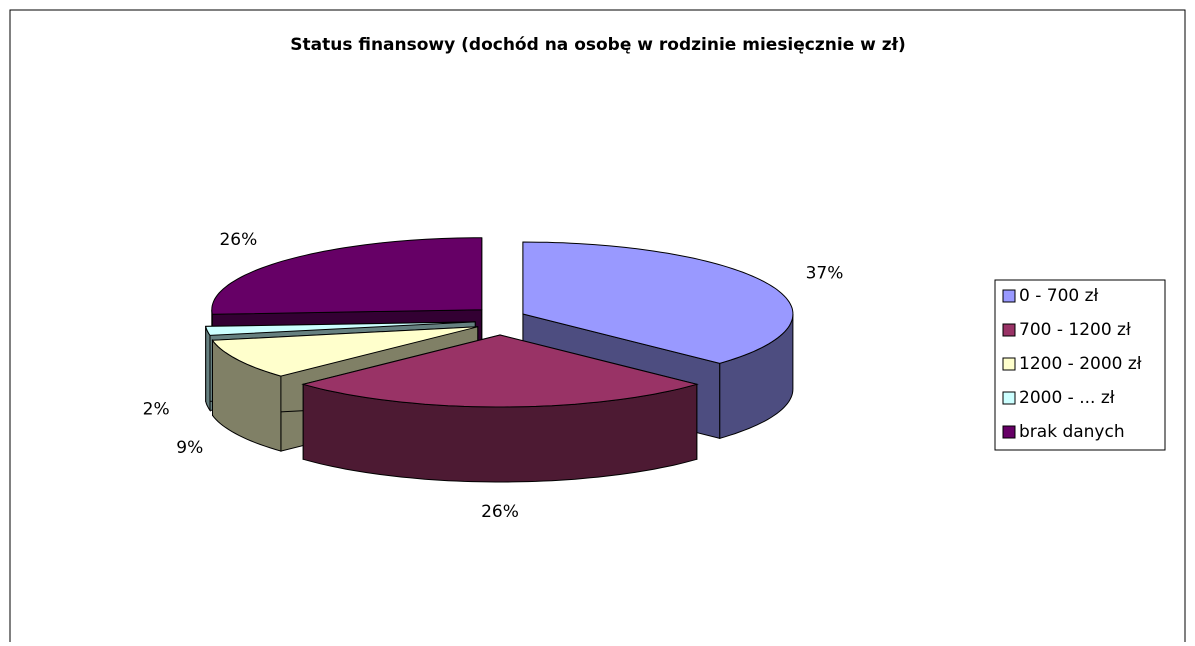 This screenshot has width=1195, height=646. I want to click on legend-label: 2000 - ... zł, so click(1067, 398).